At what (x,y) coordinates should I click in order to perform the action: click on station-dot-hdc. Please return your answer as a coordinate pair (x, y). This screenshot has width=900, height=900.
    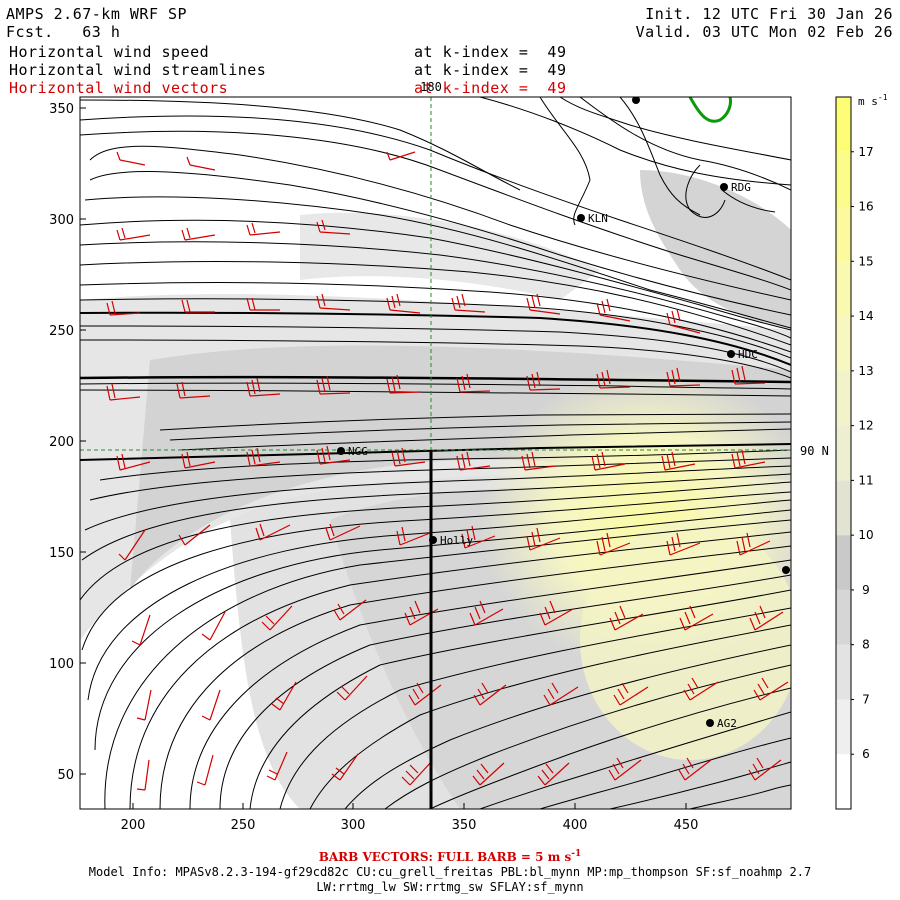
    Looking at the image, I should click on (731, 354).